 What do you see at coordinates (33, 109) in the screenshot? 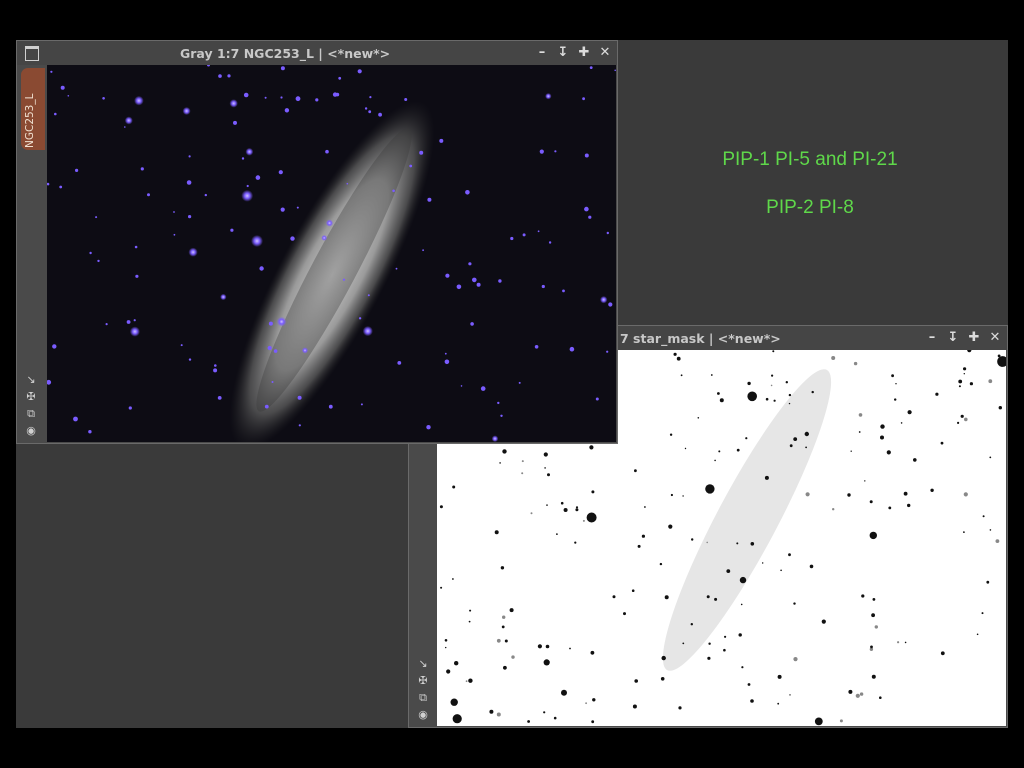
I see `image-tab-ngc253: NGC253_L` at bounding box center [33, 109].